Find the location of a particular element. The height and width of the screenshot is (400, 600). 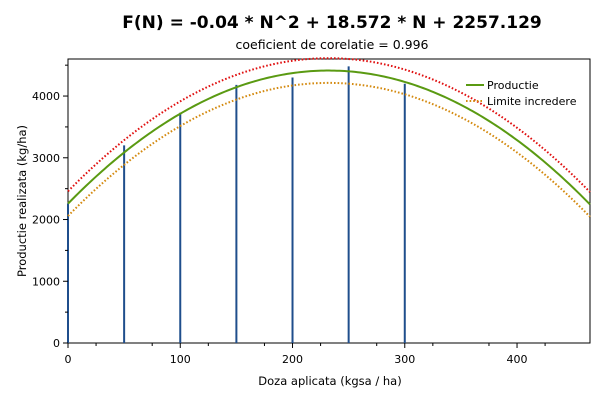

y-tick-label: 1000 is located at coordinates (46, 281).